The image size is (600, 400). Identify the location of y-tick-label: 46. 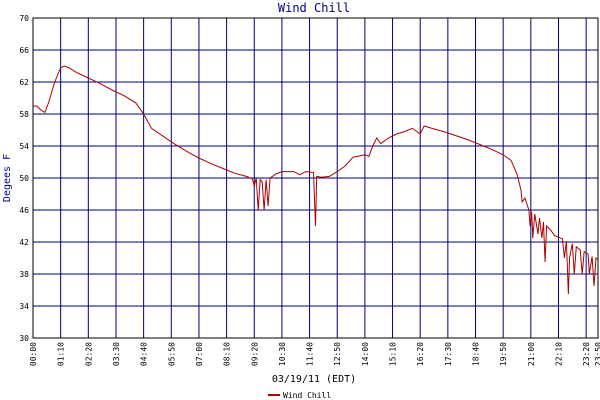
(24, 210).